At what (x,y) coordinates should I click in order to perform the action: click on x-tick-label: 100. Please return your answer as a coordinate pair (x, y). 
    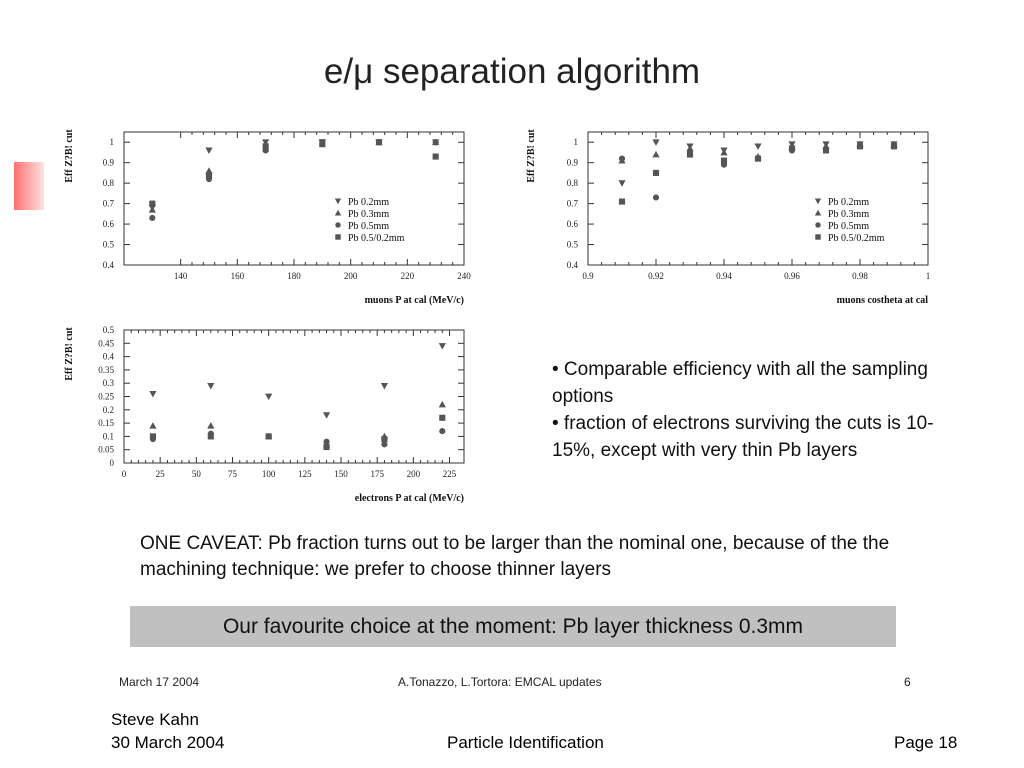
    Looking at the image, I should click on (269, 474).